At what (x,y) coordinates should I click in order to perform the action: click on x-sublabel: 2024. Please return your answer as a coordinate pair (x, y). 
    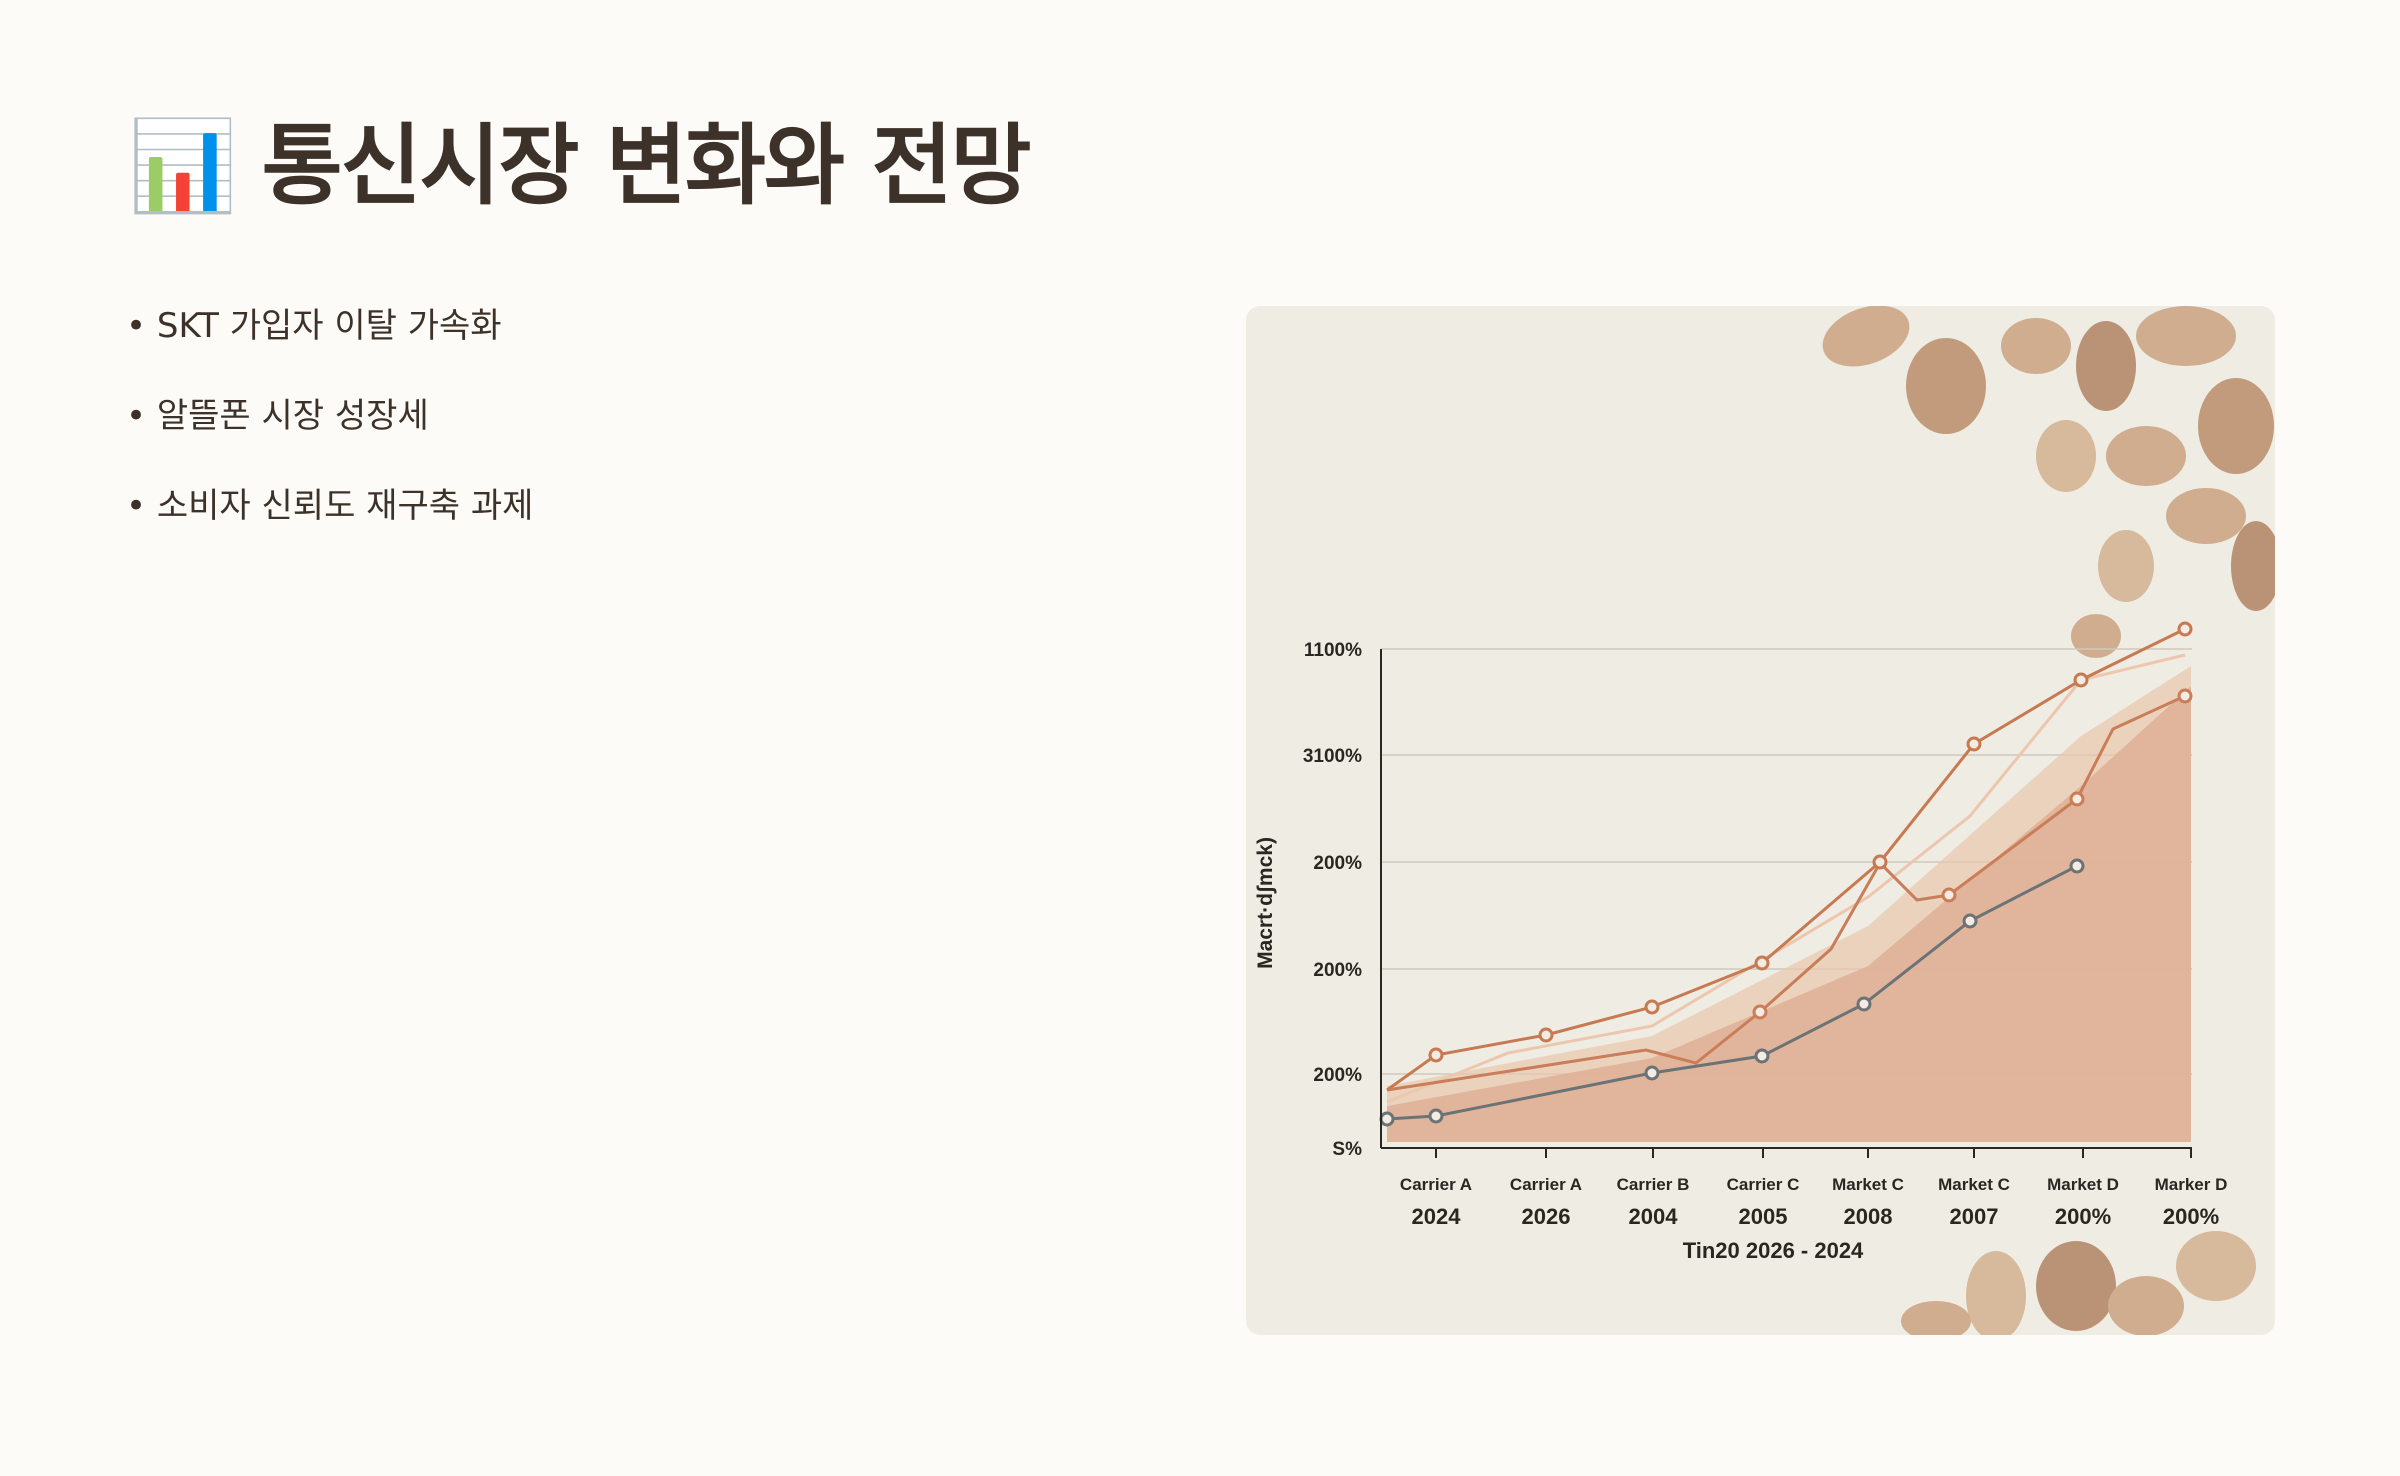
    Looking at the image, I should click on (1437, 1216).